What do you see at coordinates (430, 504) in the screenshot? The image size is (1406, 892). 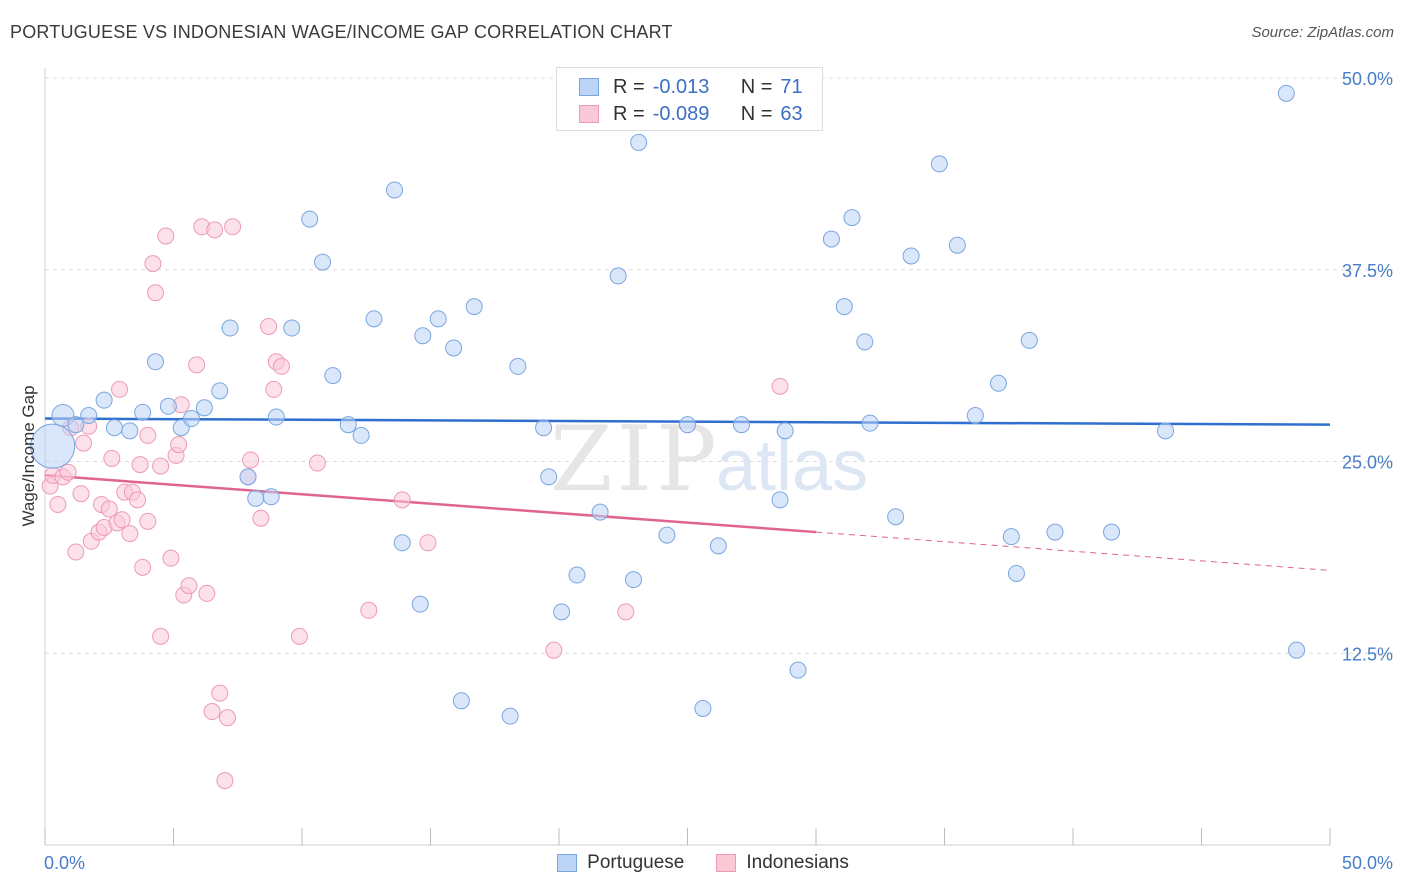 I see `indonesians-trend-line` at bounding box center [430, 504].